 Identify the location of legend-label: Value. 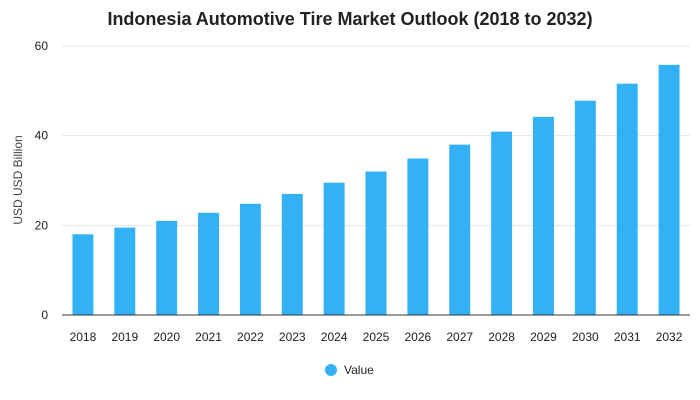
(359, 370).